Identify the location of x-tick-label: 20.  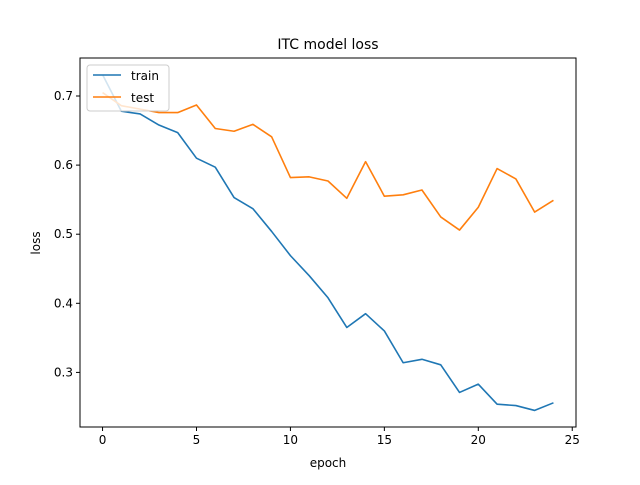
(478, 440).